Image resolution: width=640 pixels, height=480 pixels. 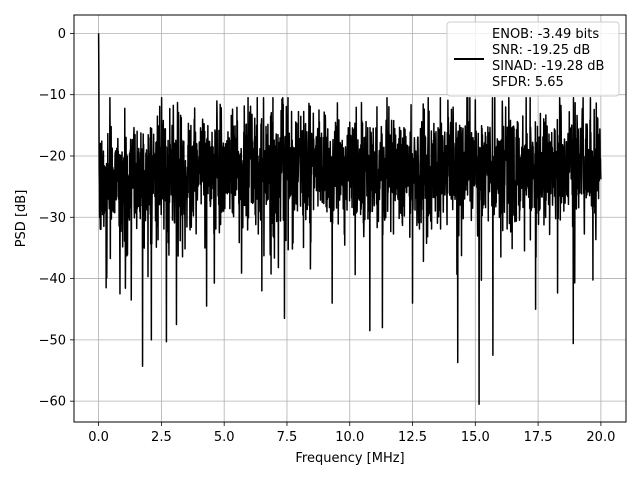 I want to click on y-tick-label: −40, so click(x=52, y=279).